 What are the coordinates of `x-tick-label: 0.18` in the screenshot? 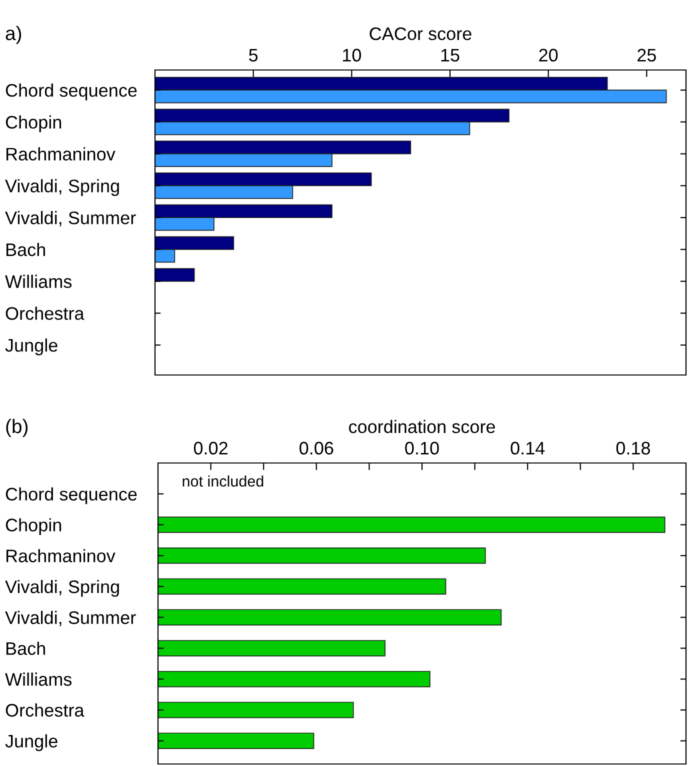 It's located at (633, 448).